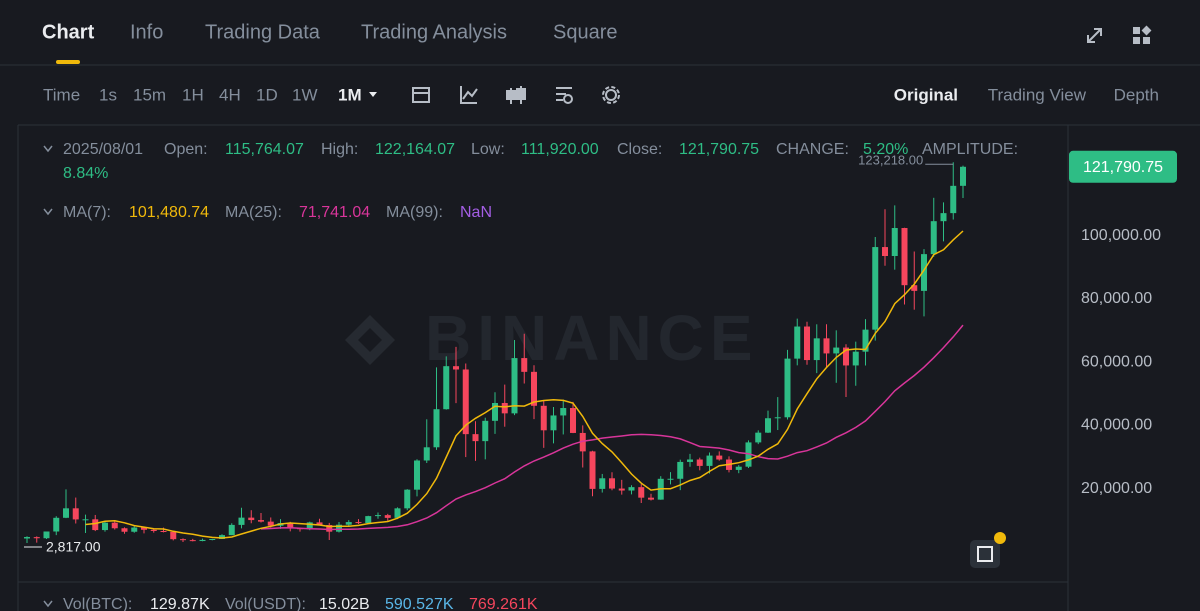 The image size is (1200, 611). What do you see at coordinates (186, 149) in the screenshot?
I see `legend-label: Open:` at bounding box center [186, 149].